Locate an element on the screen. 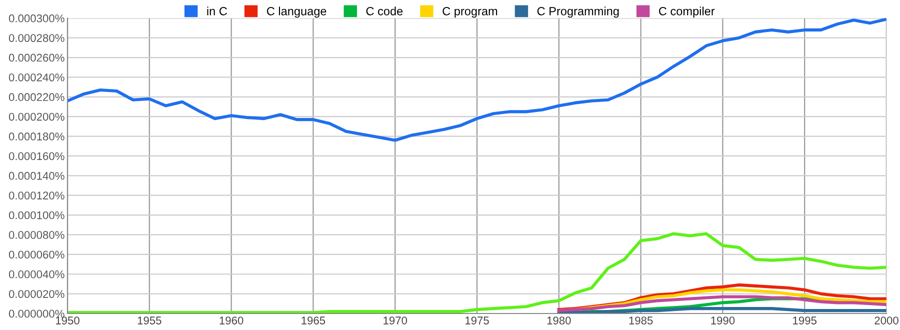 The width and height of the screenshot is (900, 330). y-tick-label: 0.000280% is located at coordinates (36, 38).